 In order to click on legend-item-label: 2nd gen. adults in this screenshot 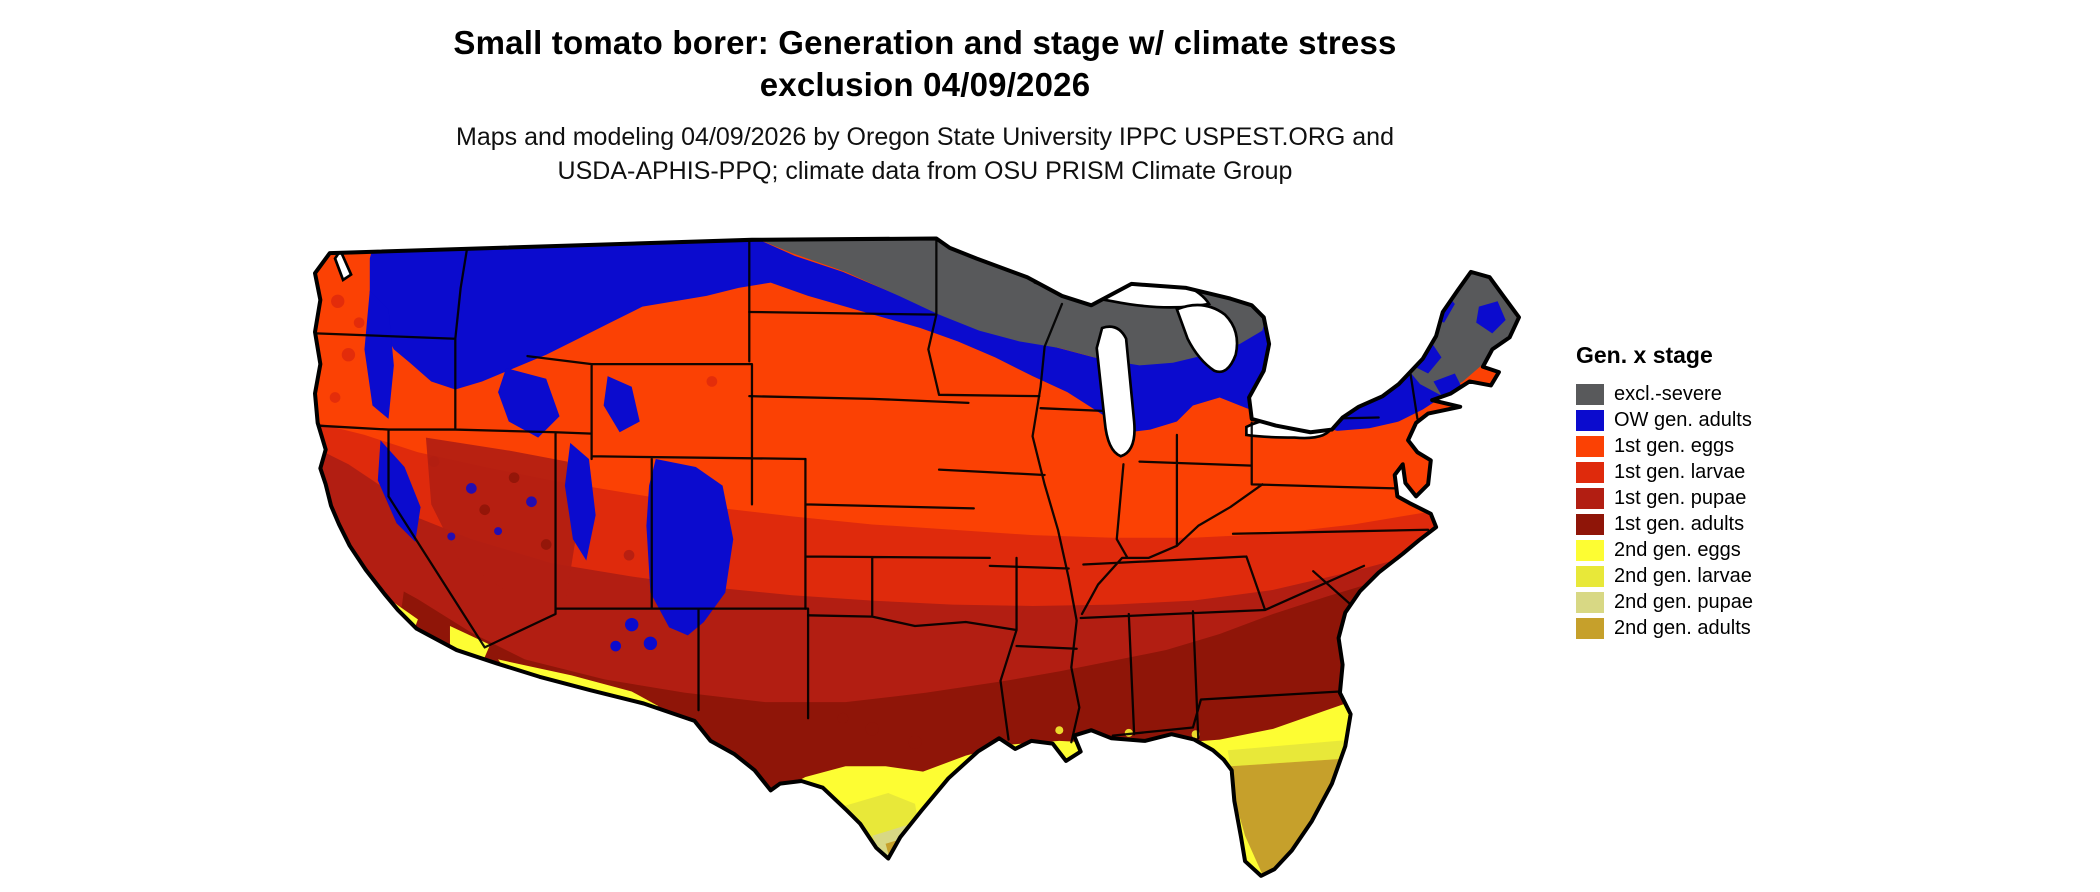, I will do `click(1682, 628)`.